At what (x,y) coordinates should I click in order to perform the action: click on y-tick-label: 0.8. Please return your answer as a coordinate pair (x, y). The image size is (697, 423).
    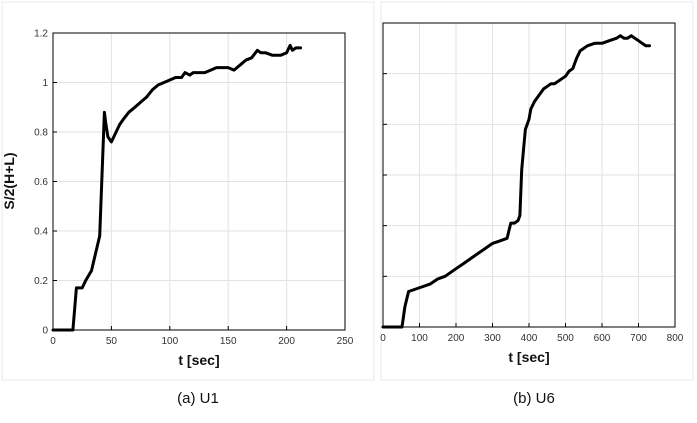
    Looking at the image, I should click on (41, 133).